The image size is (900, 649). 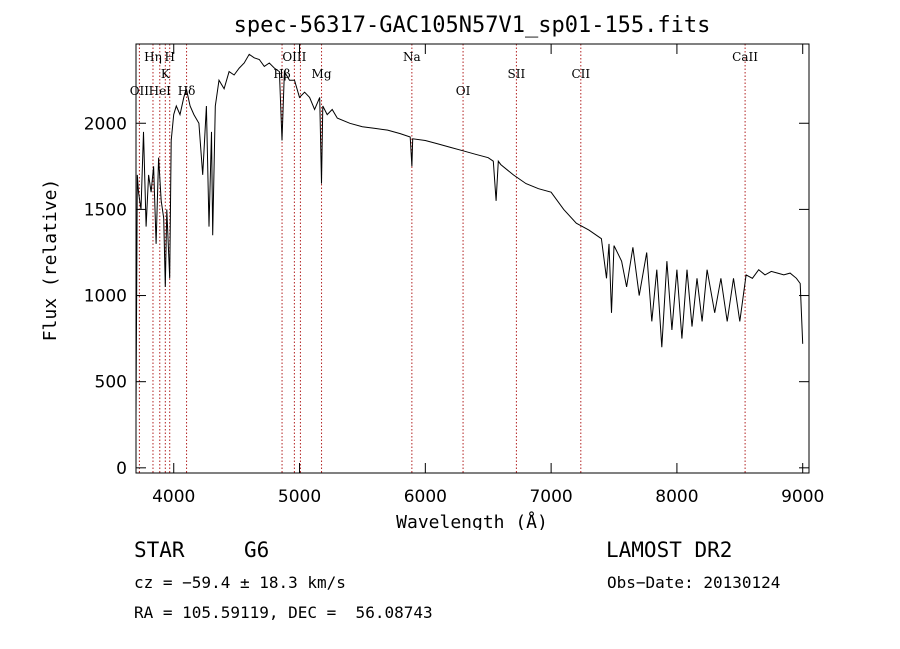 What do you see at coordinates (517, 74) in the screenshot?
I see `line-label: SII` at bounding box center [517, 74].